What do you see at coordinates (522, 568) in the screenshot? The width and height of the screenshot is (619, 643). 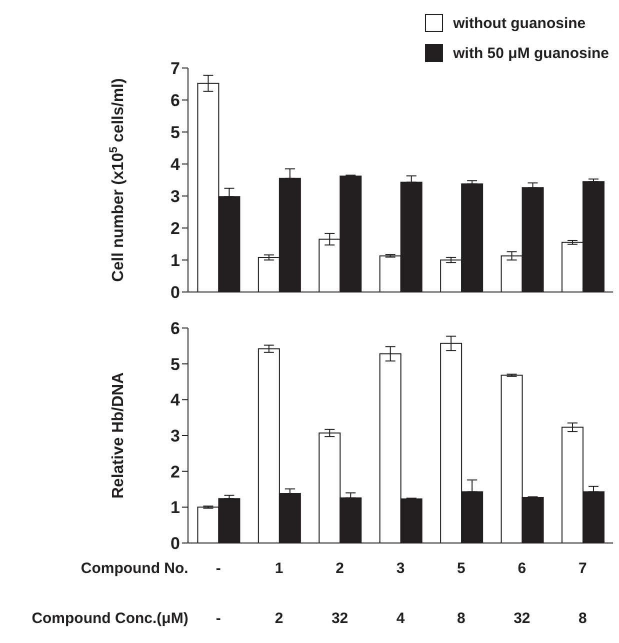 I see `x-tick-label: 6` at bounding box center [522, 568].